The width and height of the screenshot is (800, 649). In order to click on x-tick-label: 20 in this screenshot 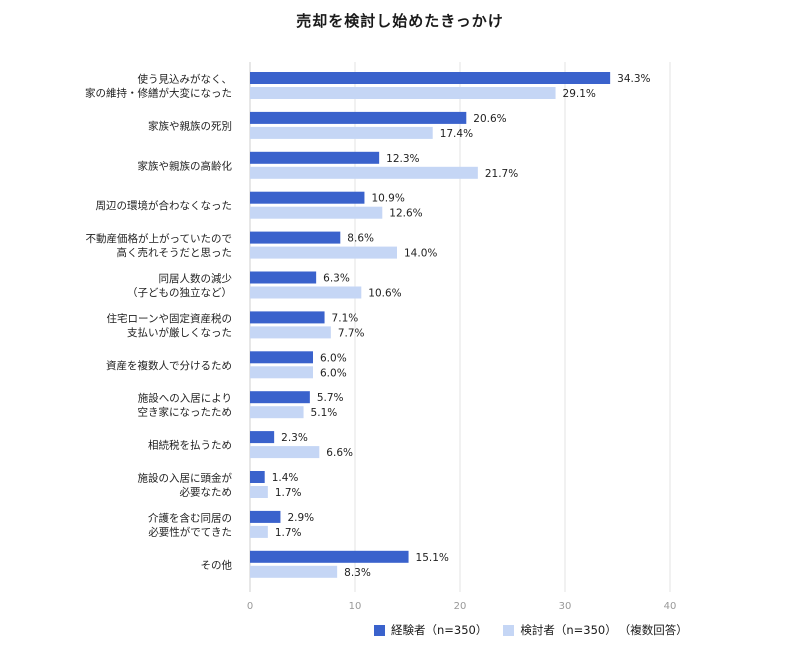, I will do `click(460, 606)`.